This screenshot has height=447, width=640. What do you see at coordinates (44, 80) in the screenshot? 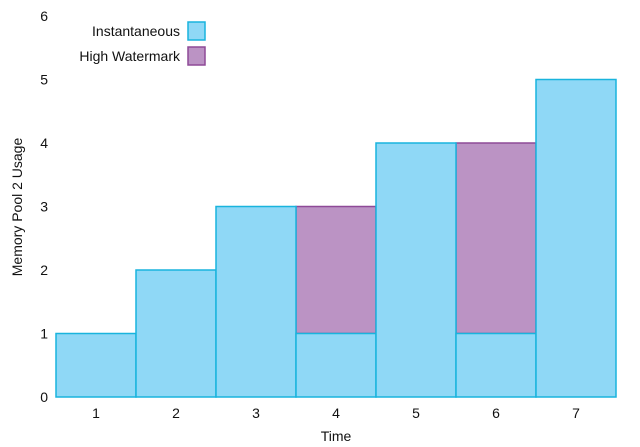
I see `y-tick-label: 5` at bounding box center [44, 80].